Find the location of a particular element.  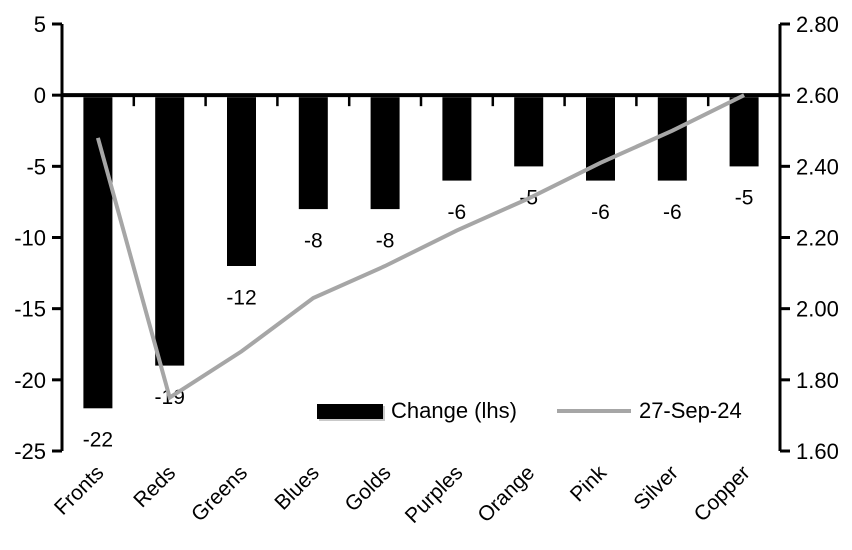

right-axis-tick-label: 1.60 is located at coordinates (817, 451).